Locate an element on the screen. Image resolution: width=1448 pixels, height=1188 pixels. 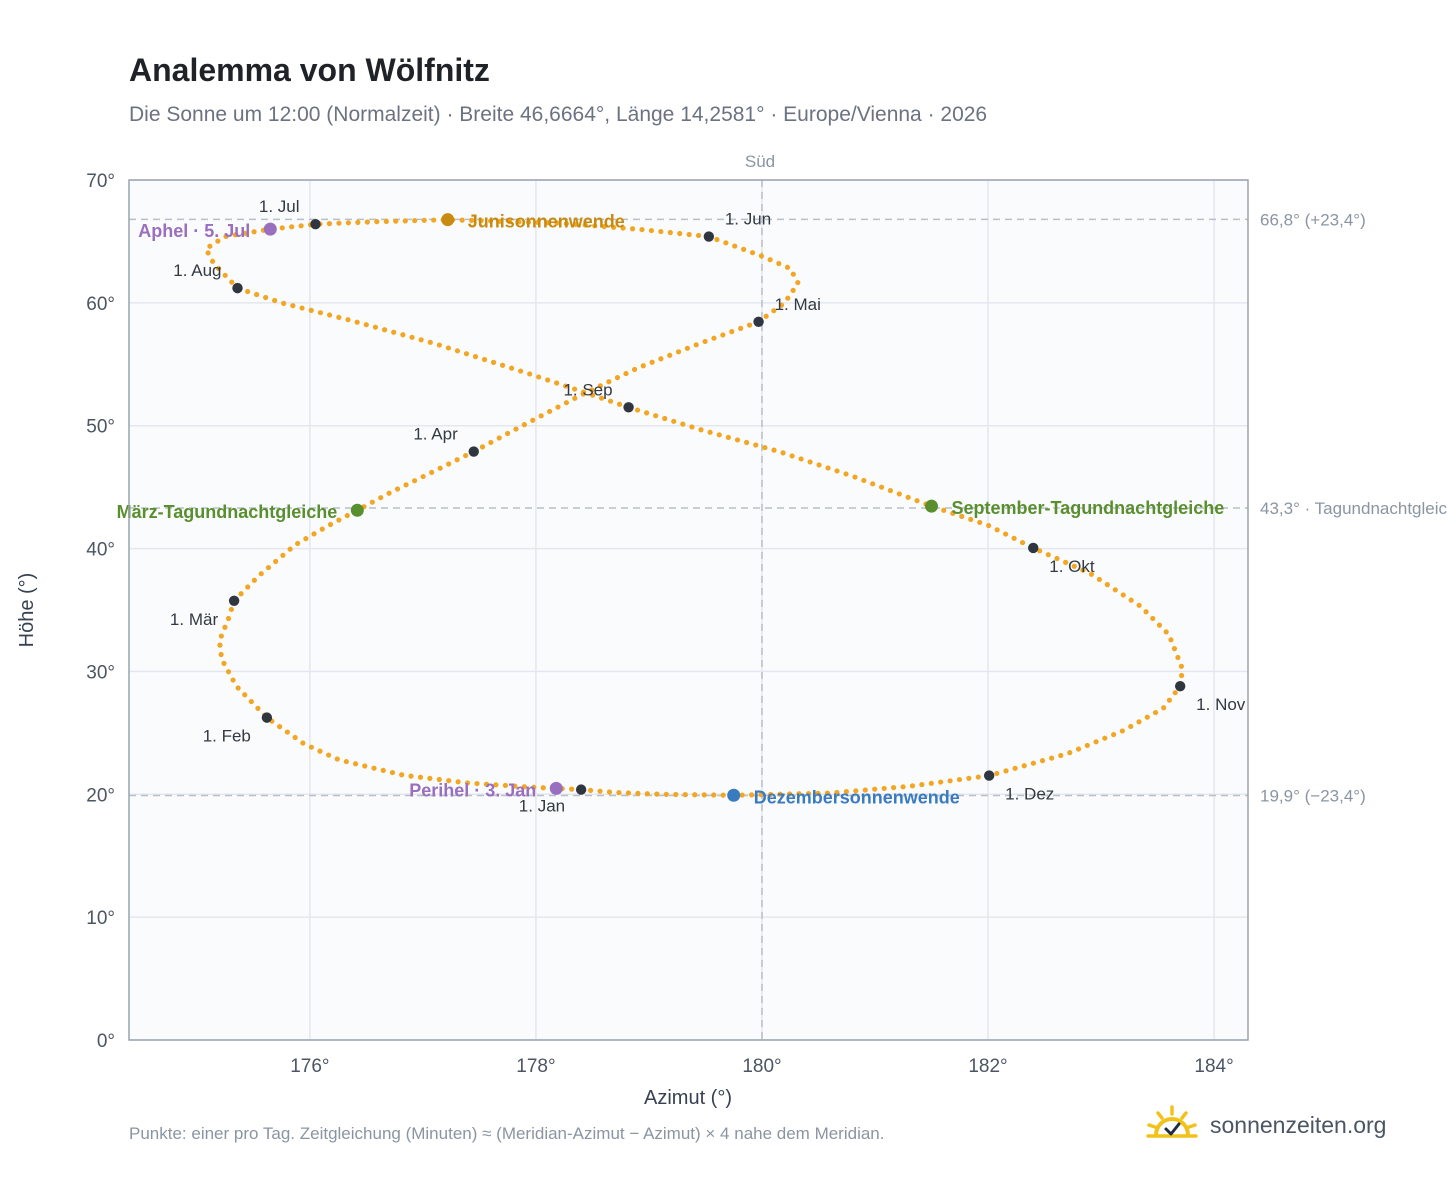
y-tick-label: 50° is located at coordinates (100, 427).